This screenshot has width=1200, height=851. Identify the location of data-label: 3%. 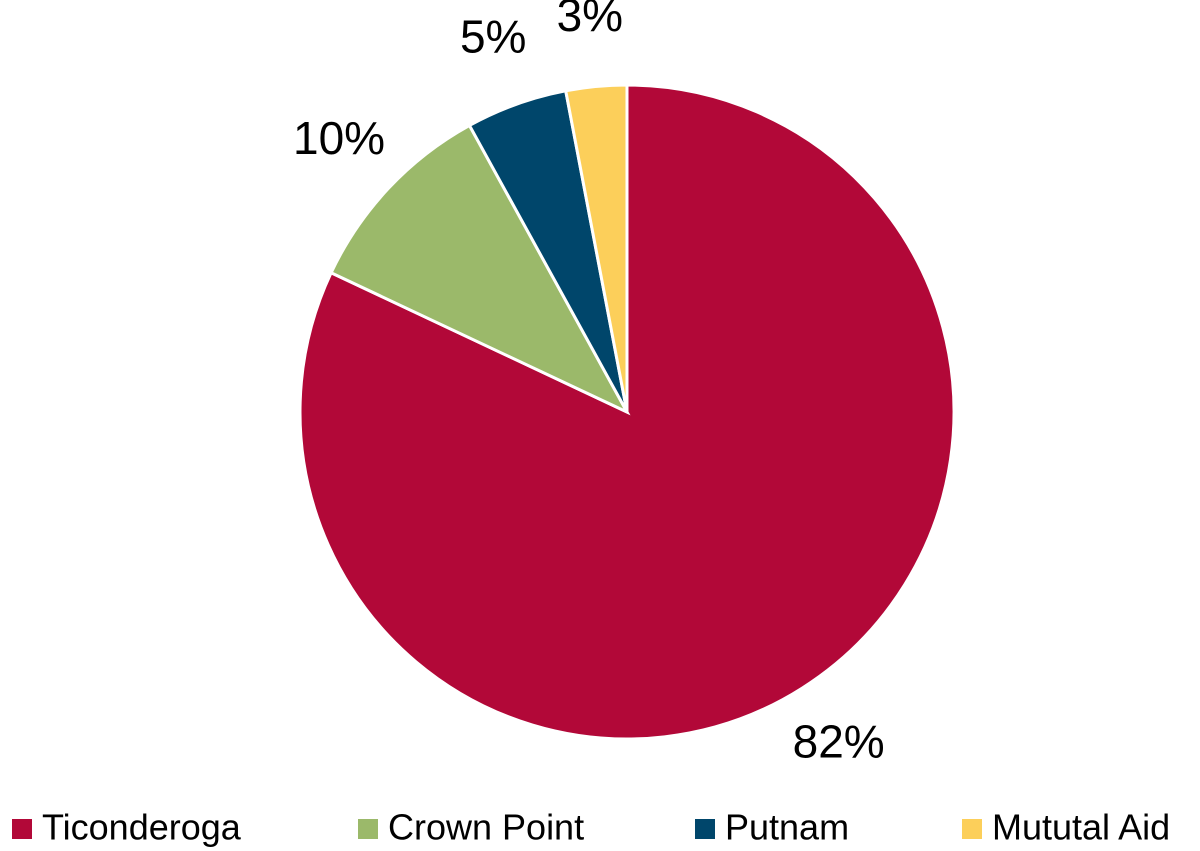
(590, 20).